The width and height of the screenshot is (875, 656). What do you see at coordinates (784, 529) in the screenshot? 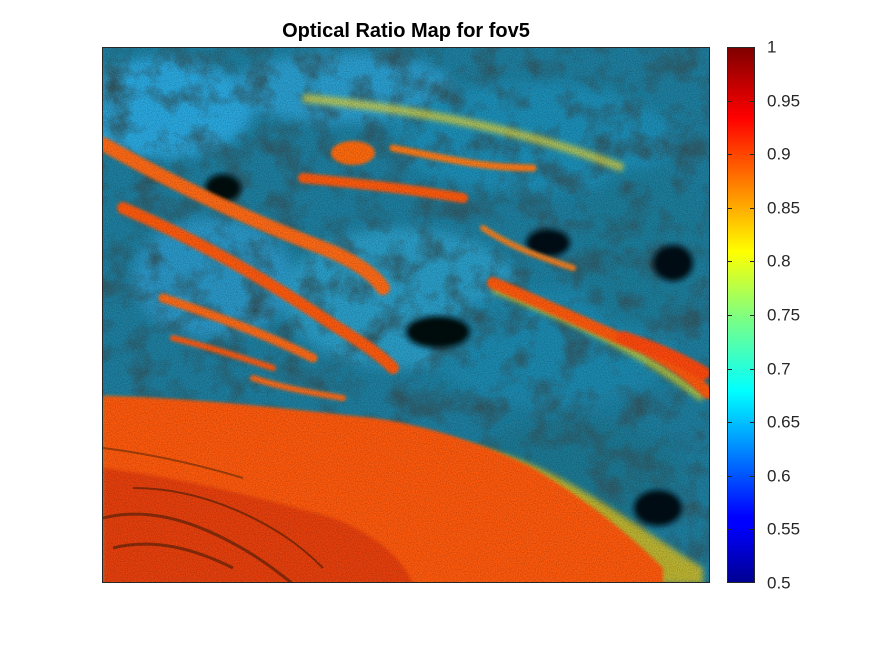
I see `colorbar-tick-label: 0.55` at bounding box center [784, 529].